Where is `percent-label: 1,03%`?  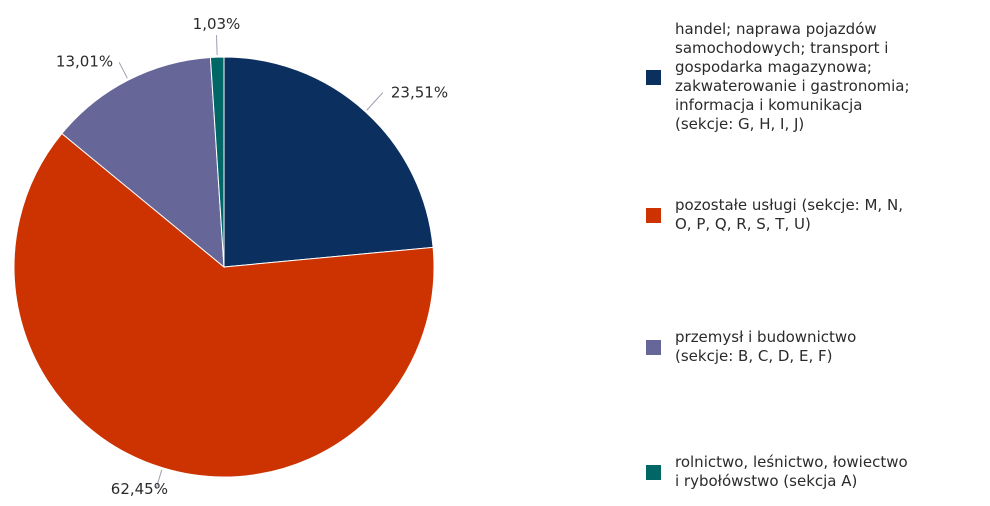 percent-label: 1,03% is located at coordinates (217, 24).